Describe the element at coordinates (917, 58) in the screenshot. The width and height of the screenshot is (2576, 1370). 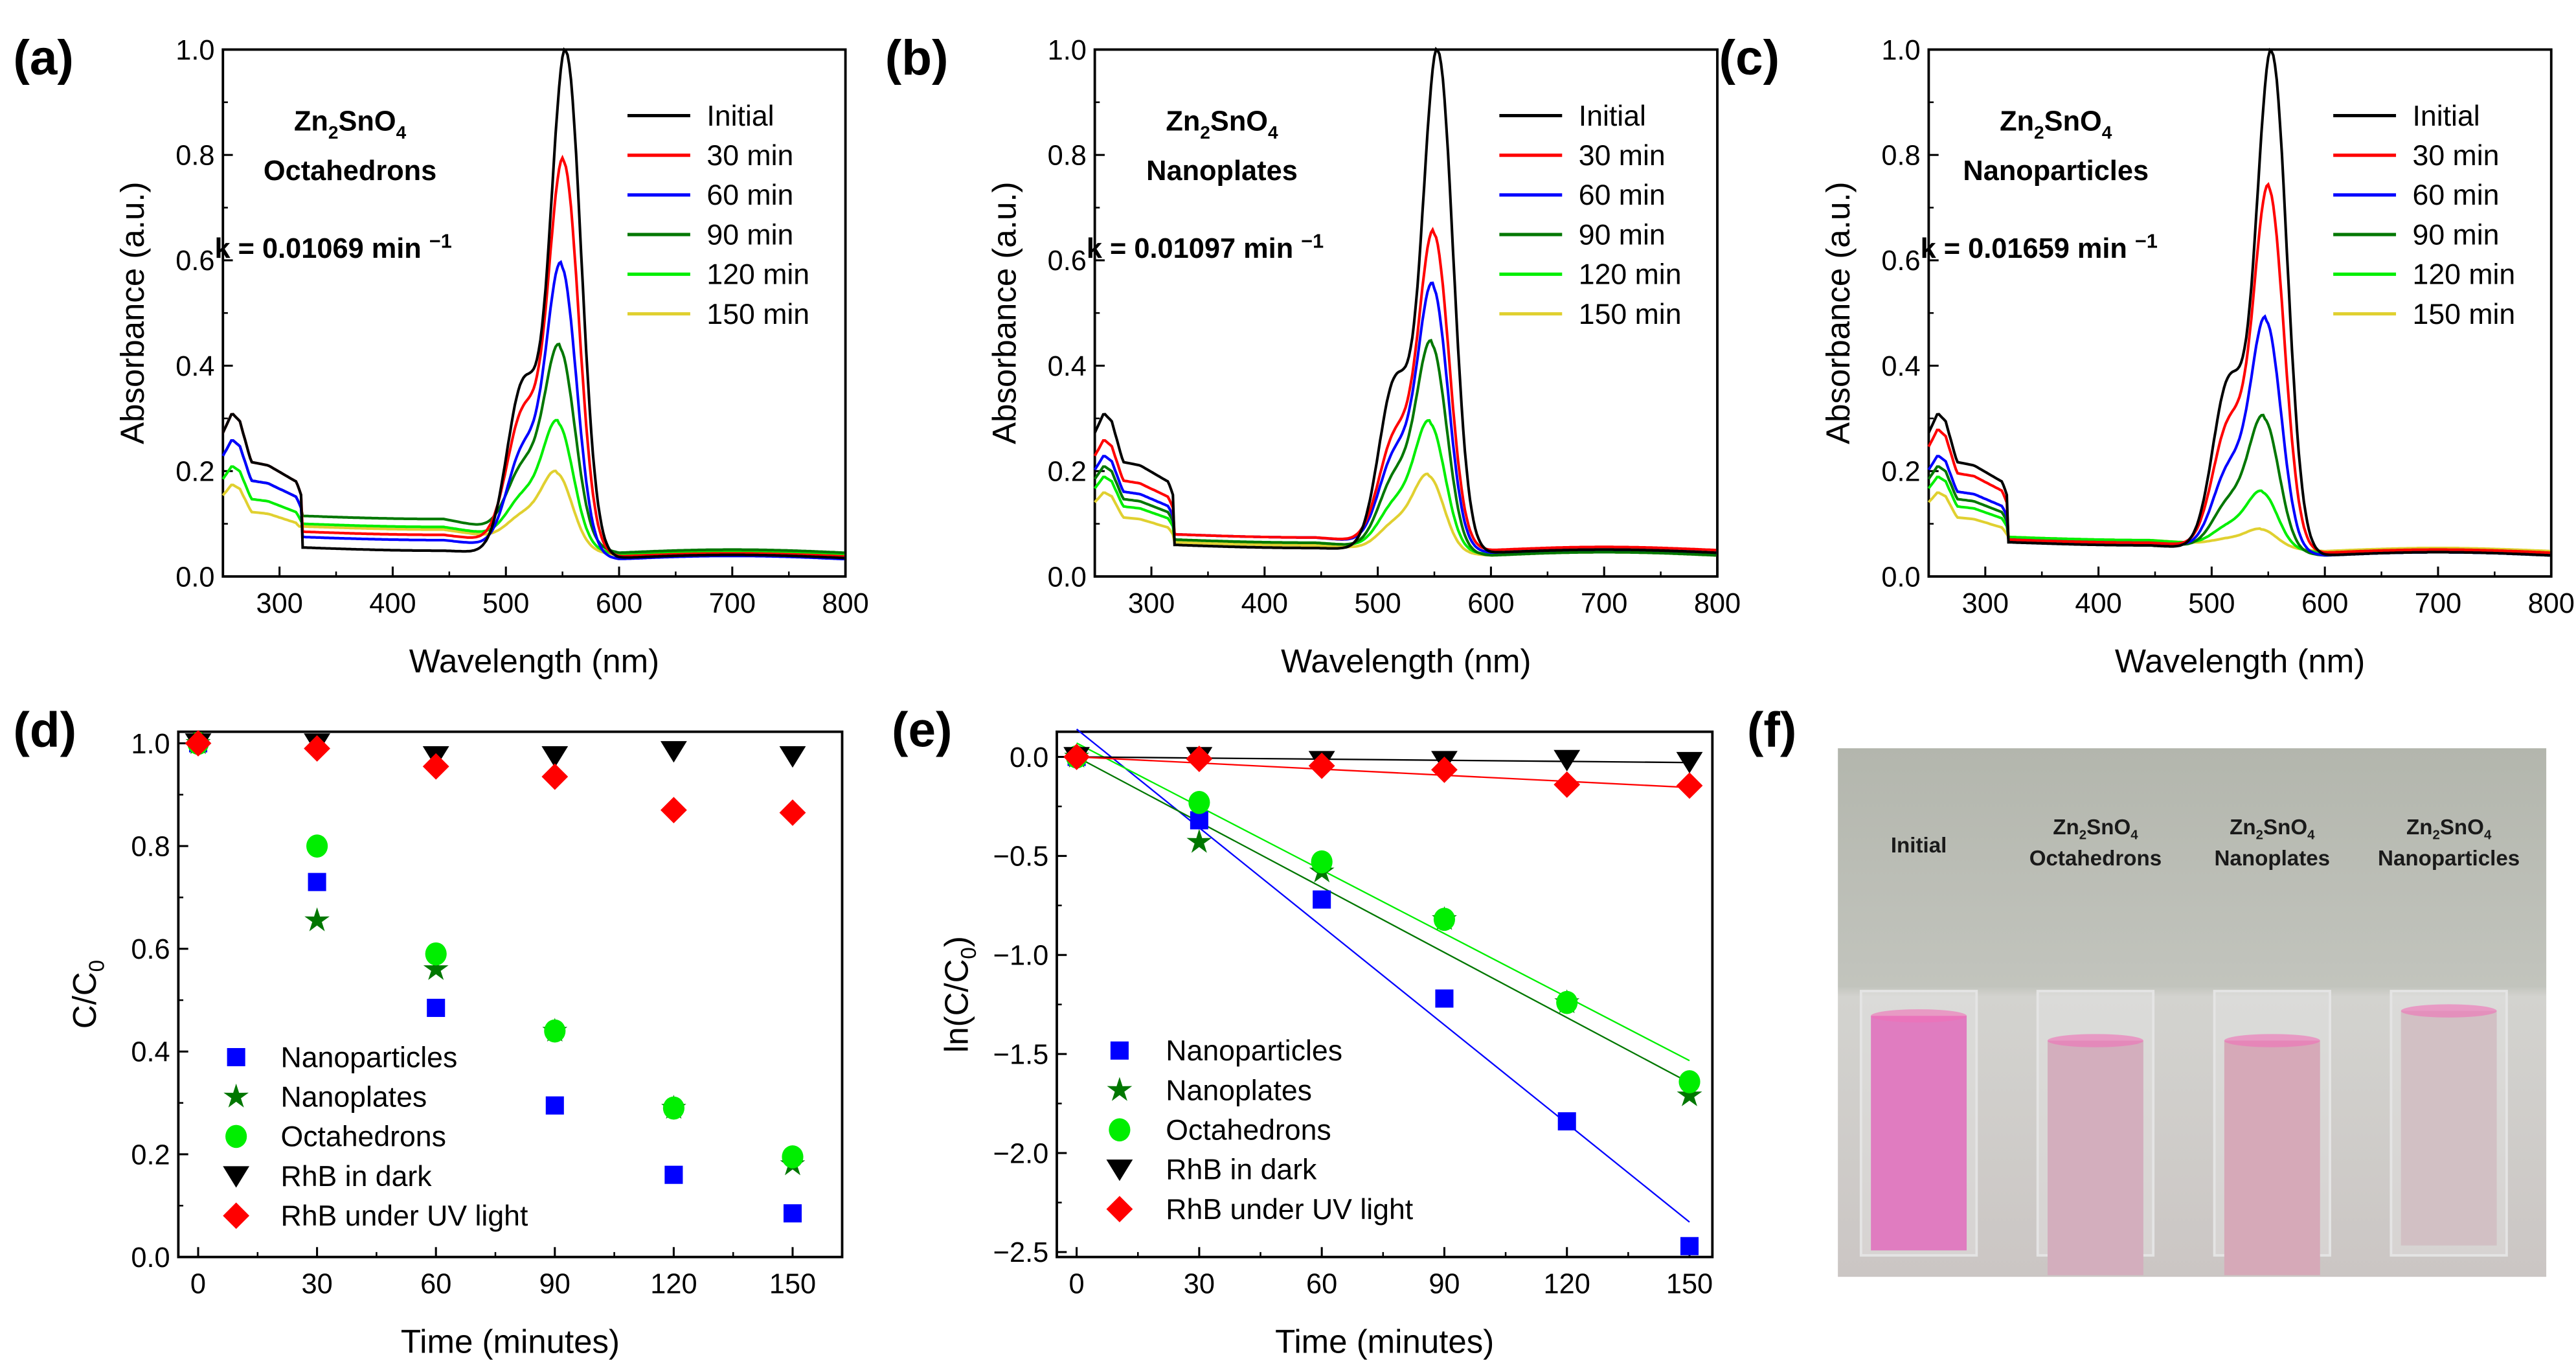
I see `panel-label: (b)` at that location.